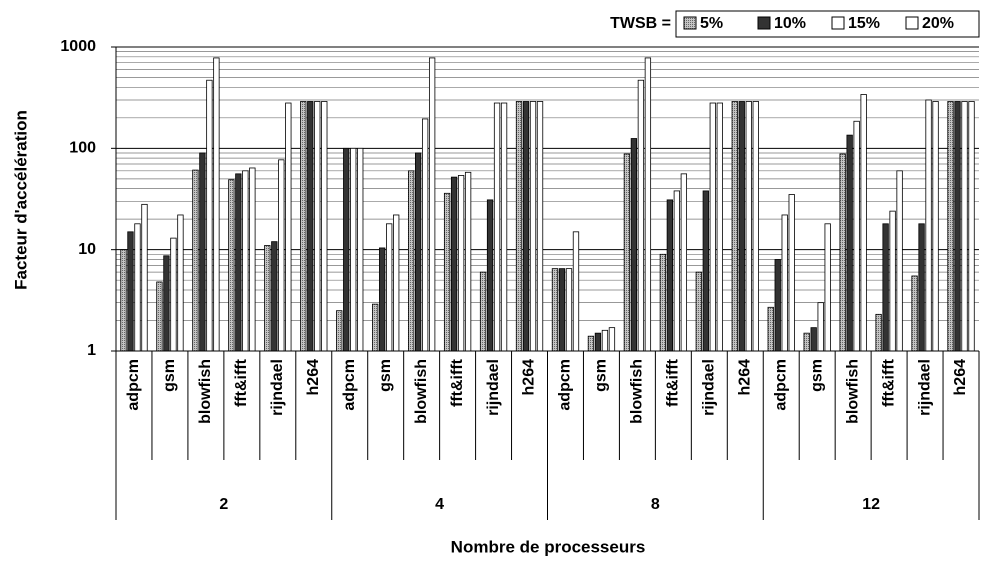  Describe the element at coordinates (871, 504) in the screenshot. I see `group-label: 12` at that location.